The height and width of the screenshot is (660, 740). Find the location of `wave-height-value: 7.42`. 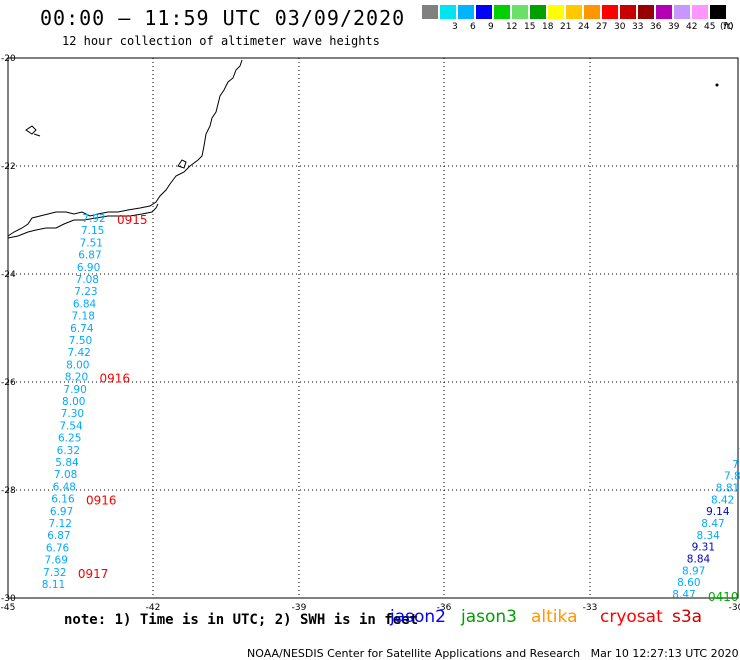

wave-height-value: 7.42 is located at coordinates (78, 353).